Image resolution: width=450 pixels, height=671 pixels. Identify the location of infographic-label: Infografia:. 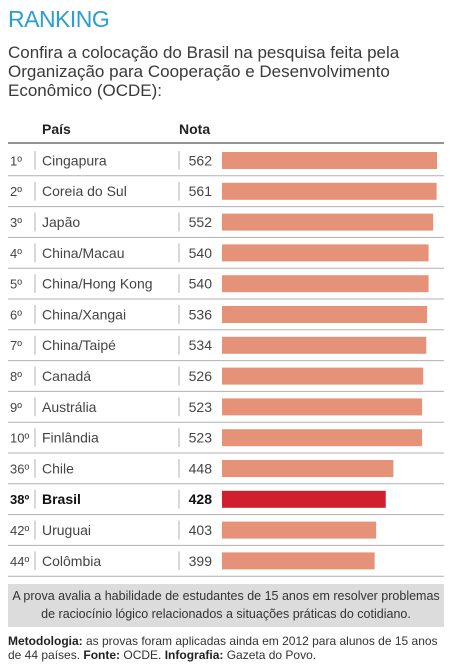
(194, 655).